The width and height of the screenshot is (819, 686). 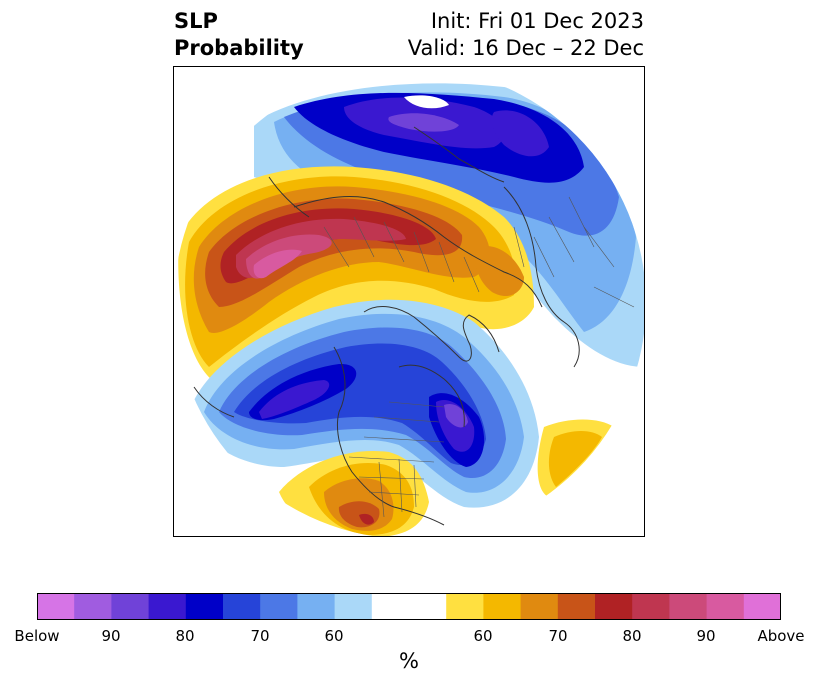 I want to click on us-high-region, so click(x=354, y=493).